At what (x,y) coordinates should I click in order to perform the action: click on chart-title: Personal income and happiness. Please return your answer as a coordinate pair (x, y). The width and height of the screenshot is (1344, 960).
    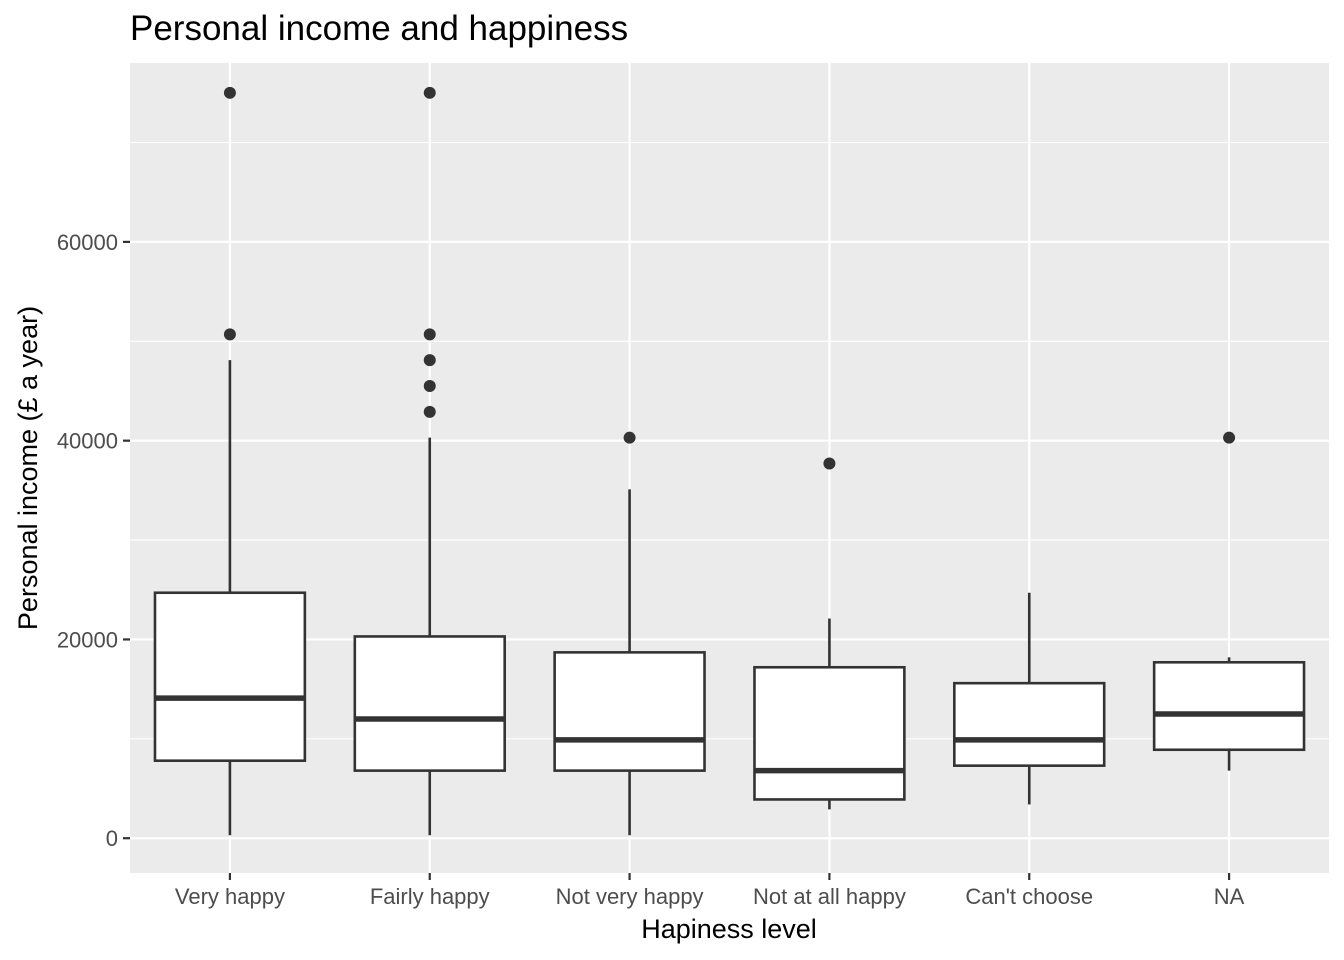
    Looking at the image, I should click on (379, 28).